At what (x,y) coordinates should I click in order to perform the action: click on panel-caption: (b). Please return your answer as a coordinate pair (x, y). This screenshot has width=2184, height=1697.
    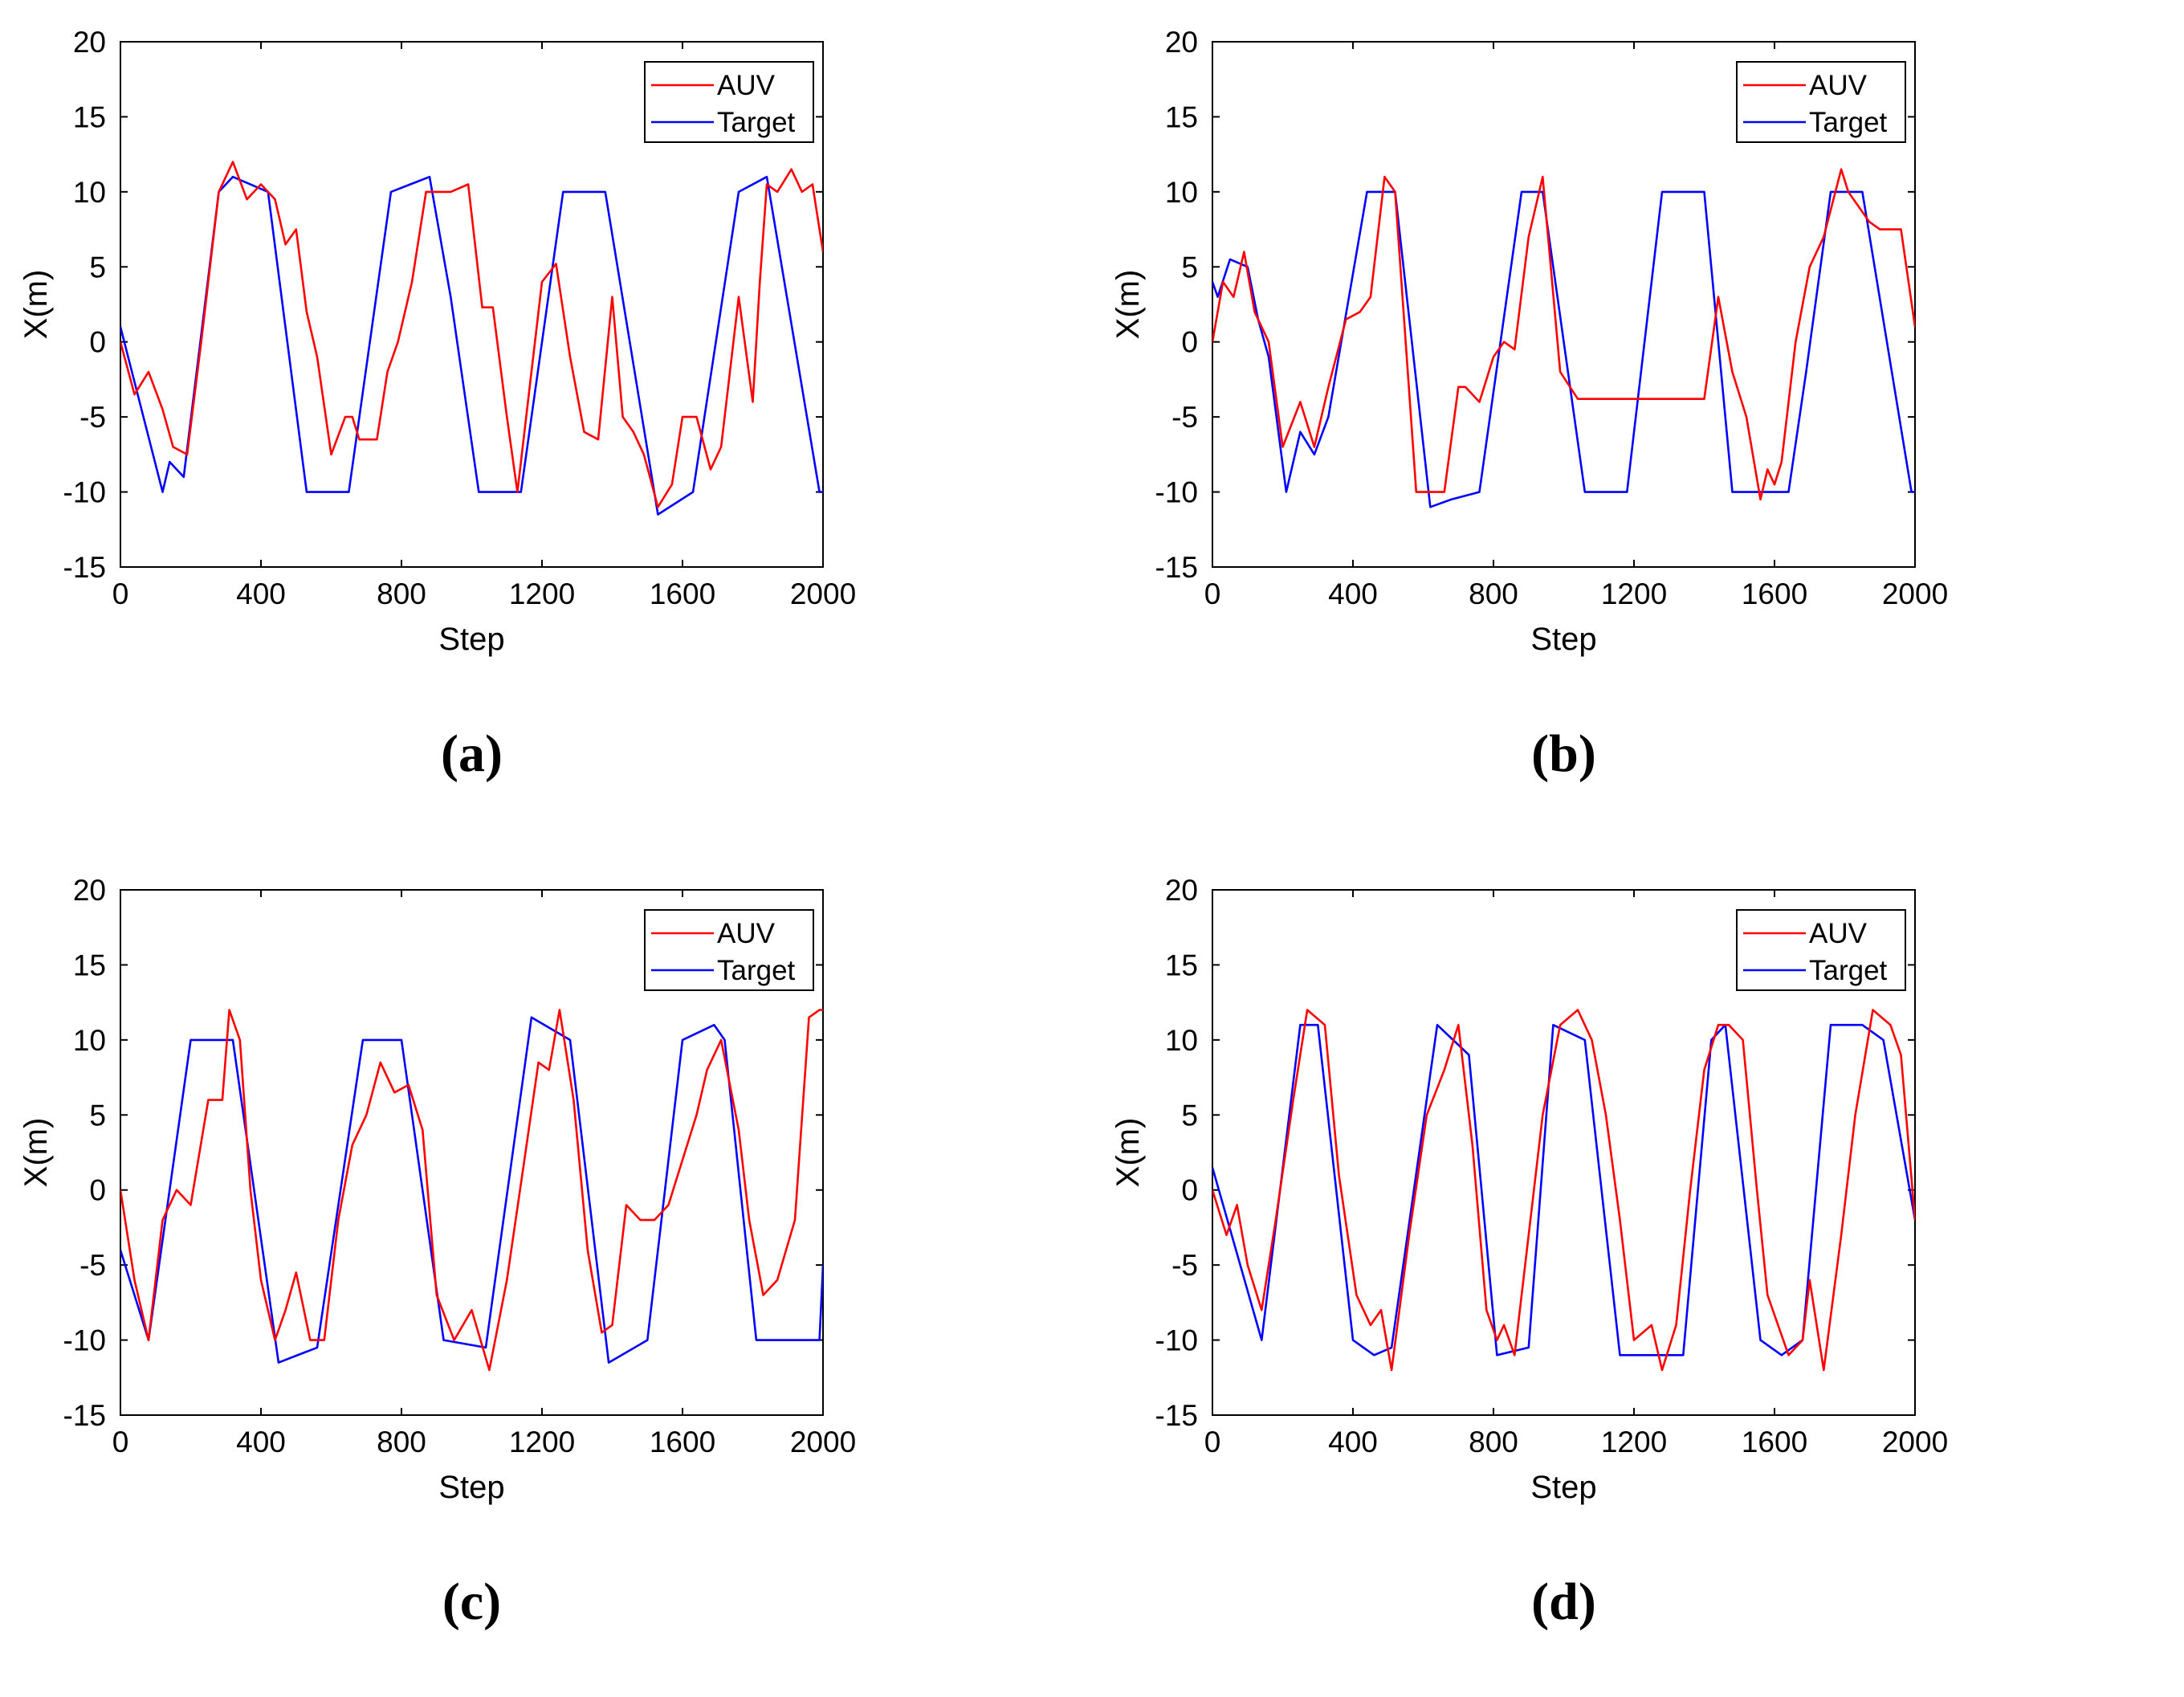
    Looking at the image, I should click on (1563, 753).